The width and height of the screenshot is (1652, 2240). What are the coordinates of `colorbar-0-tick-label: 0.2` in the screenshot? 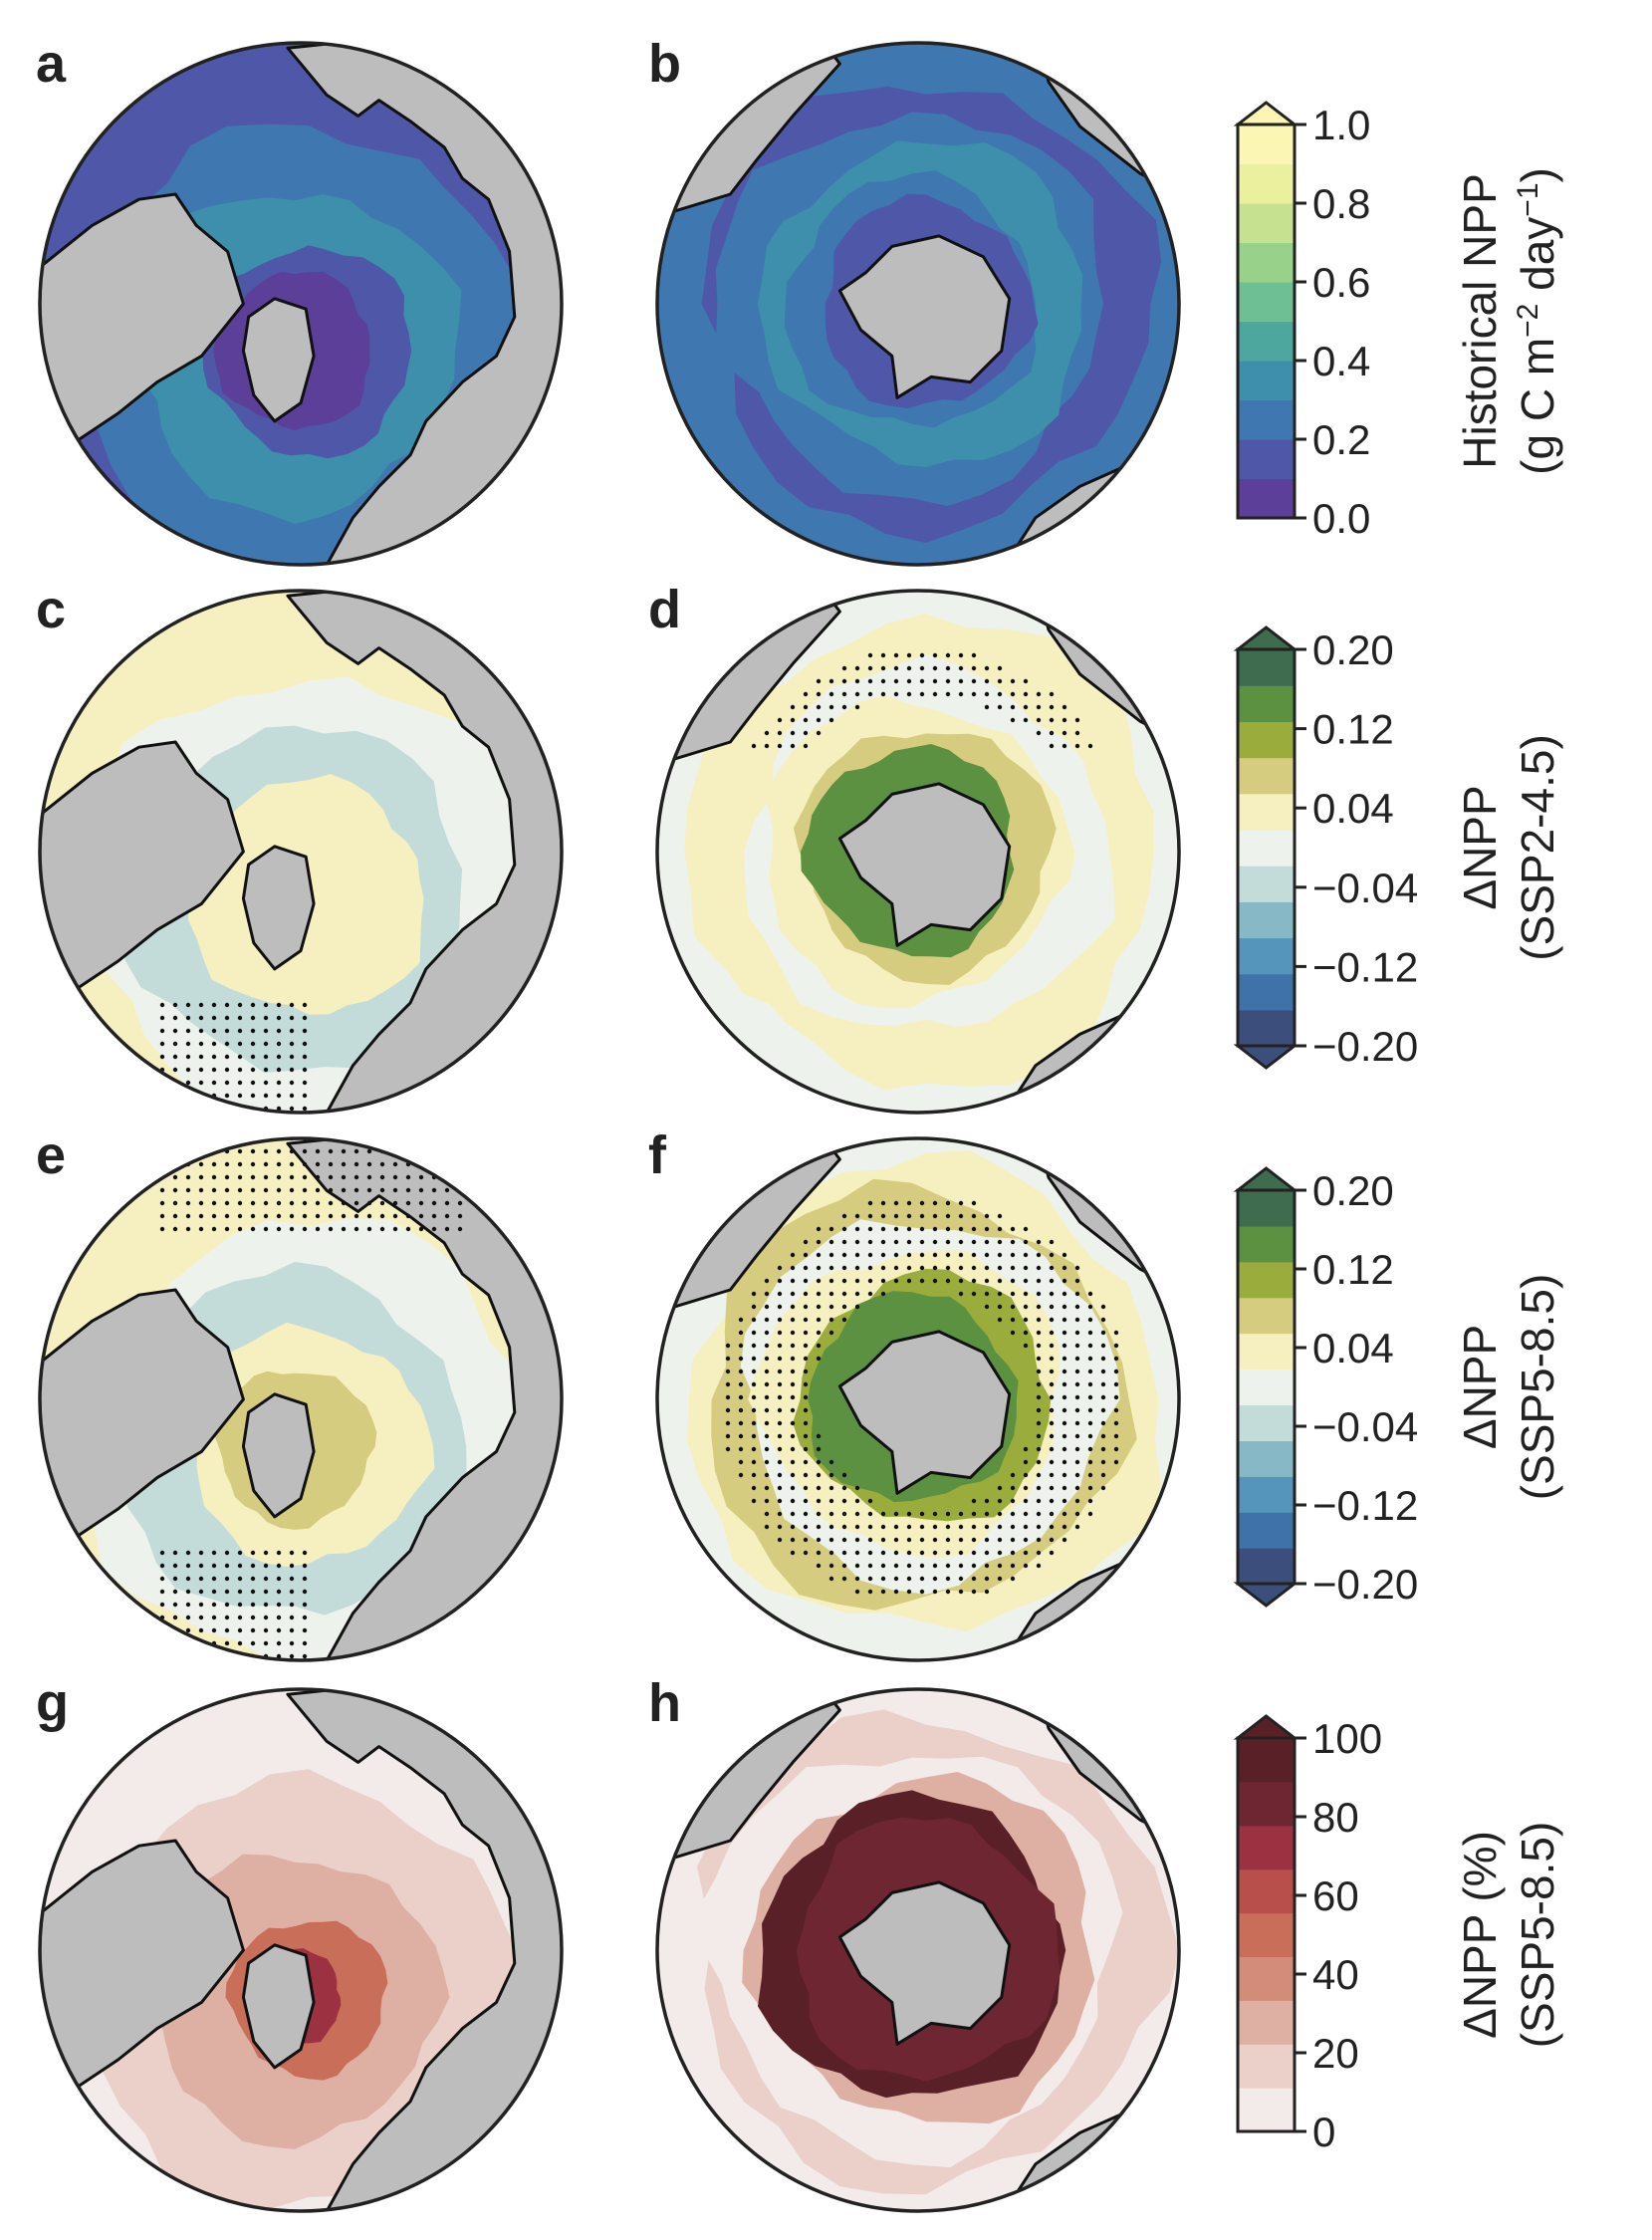 It's located at (1341, 439).